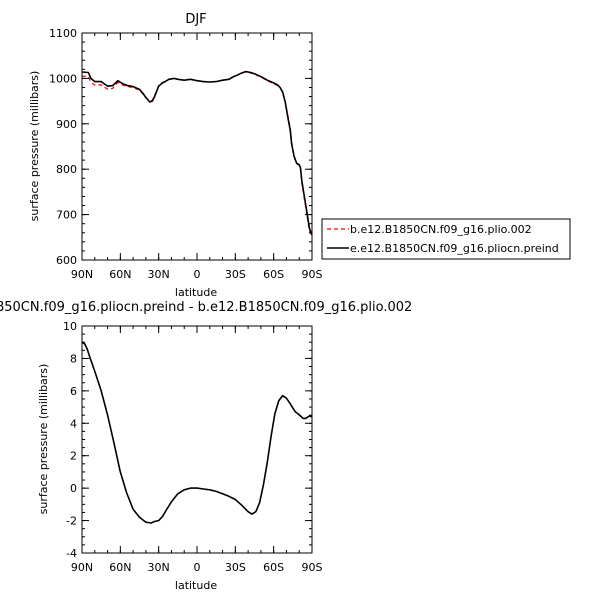 This screenshot has width=597, height=598. I want to click on bottom-x-tick-label: 60N, so click(120, 567).